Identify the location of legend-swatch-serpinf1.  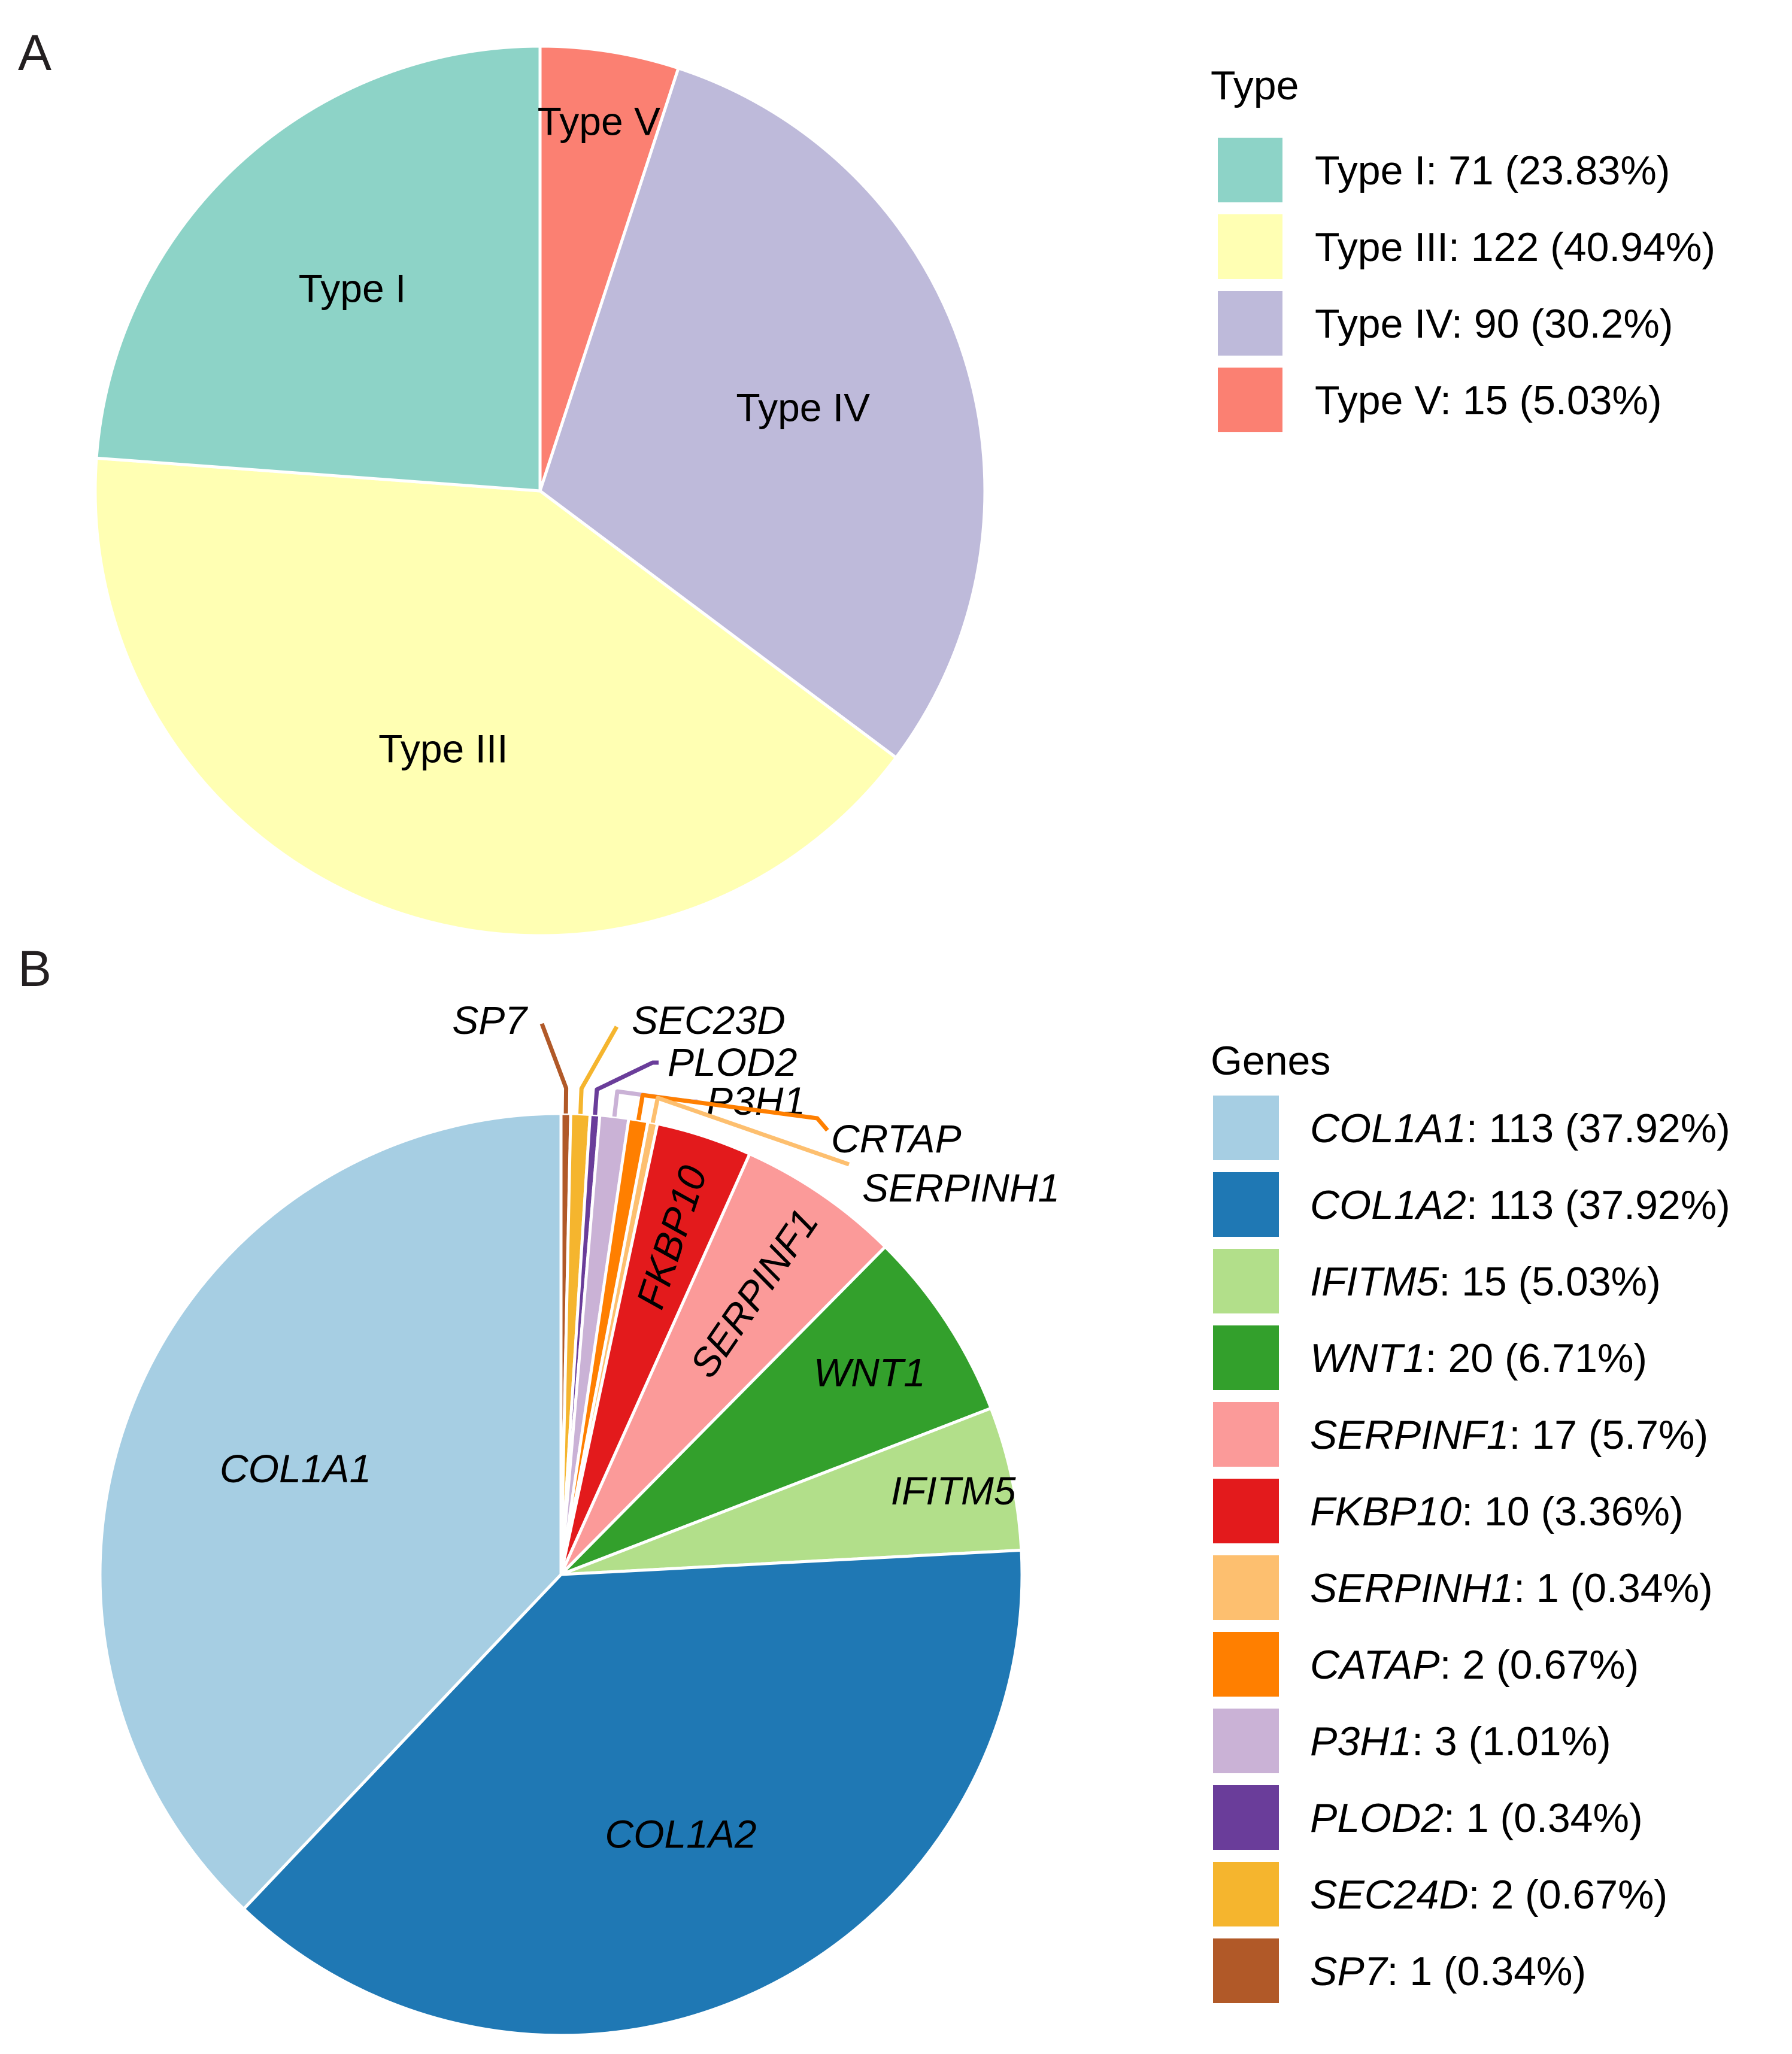
(1246, 1434).